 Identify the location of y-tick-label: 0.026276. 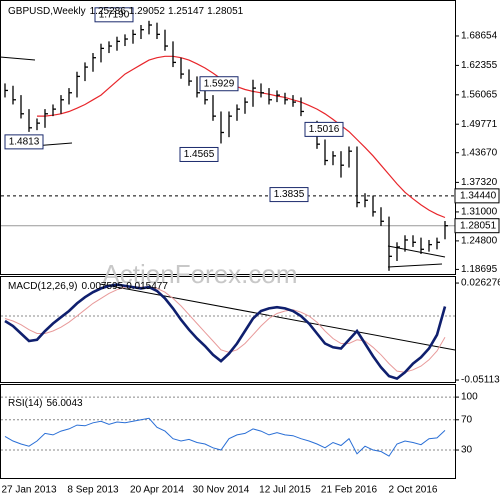
(480, 283).